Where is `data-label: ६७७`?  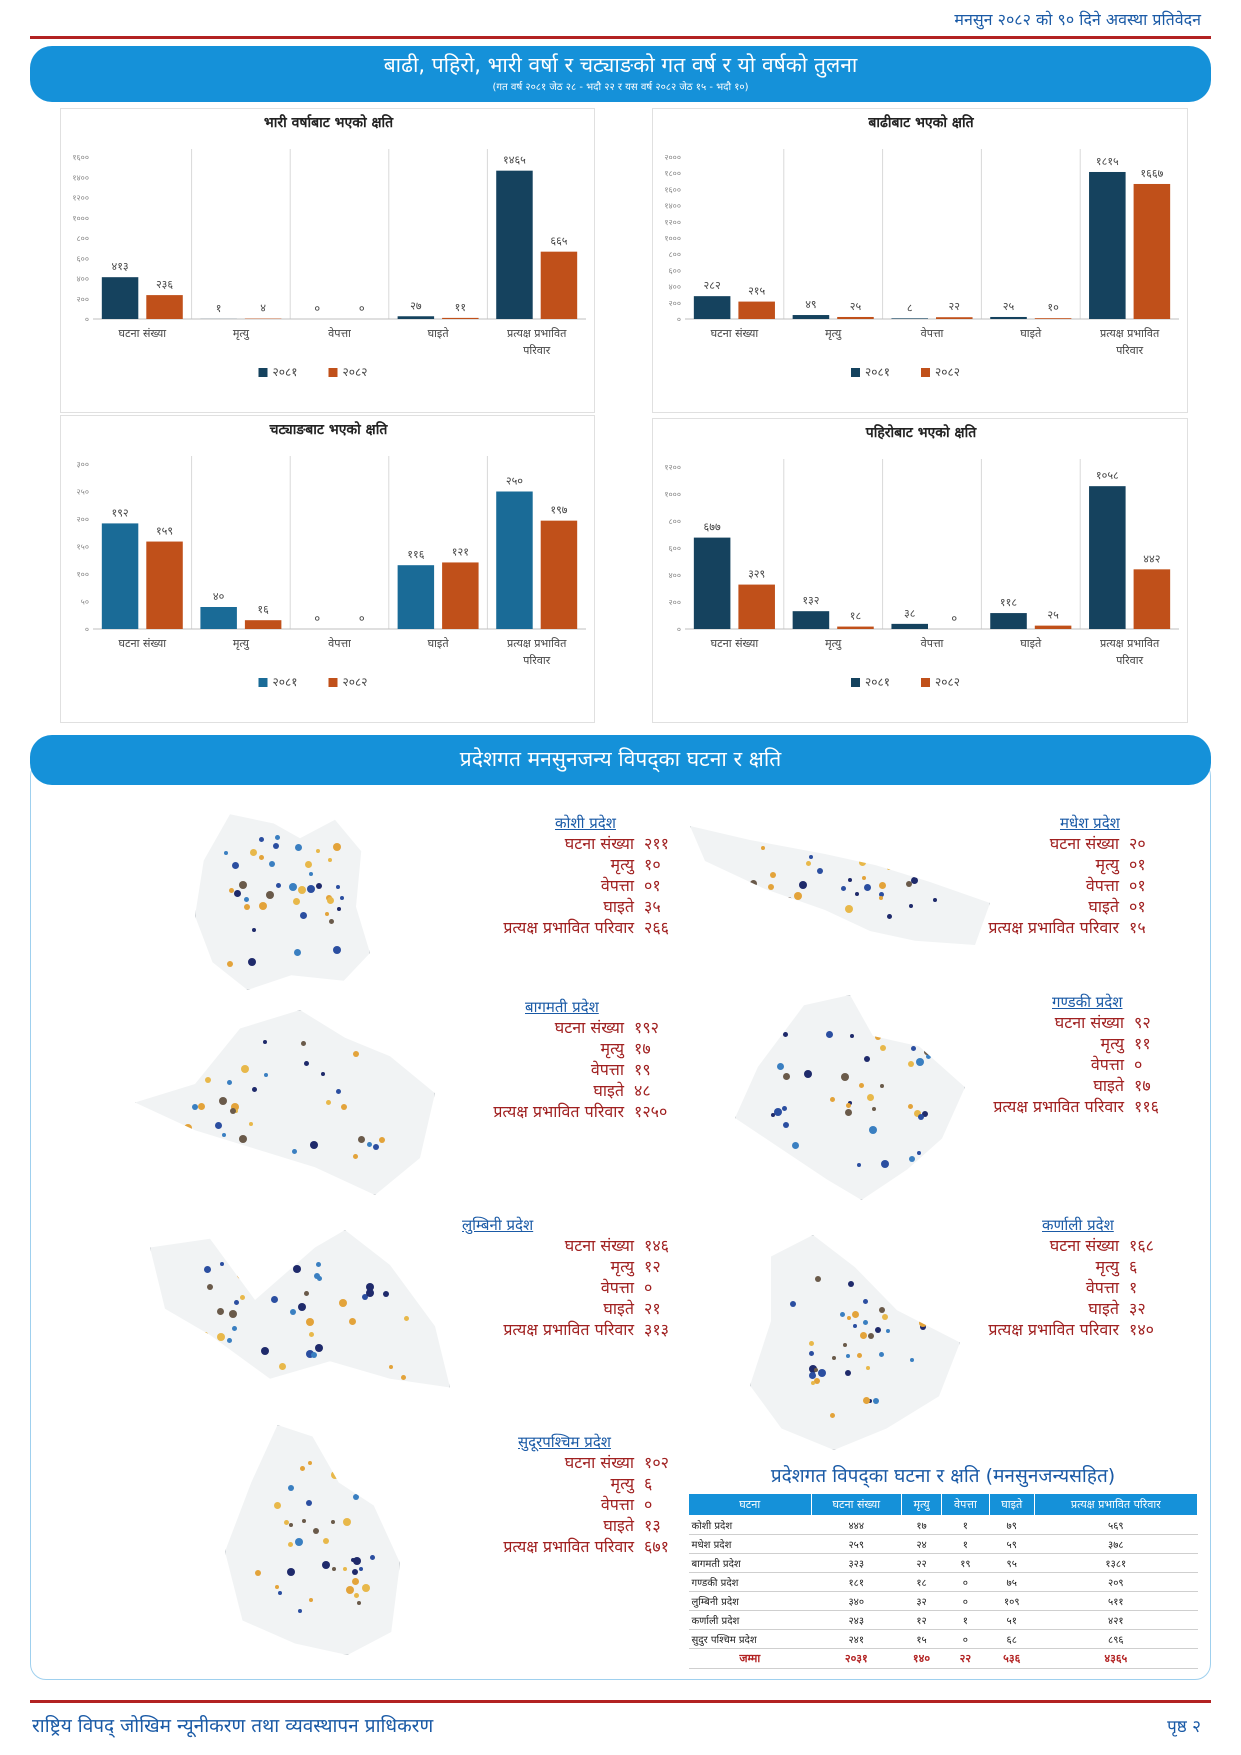
data-label: ६७७ is located at coordinates (712, 527).